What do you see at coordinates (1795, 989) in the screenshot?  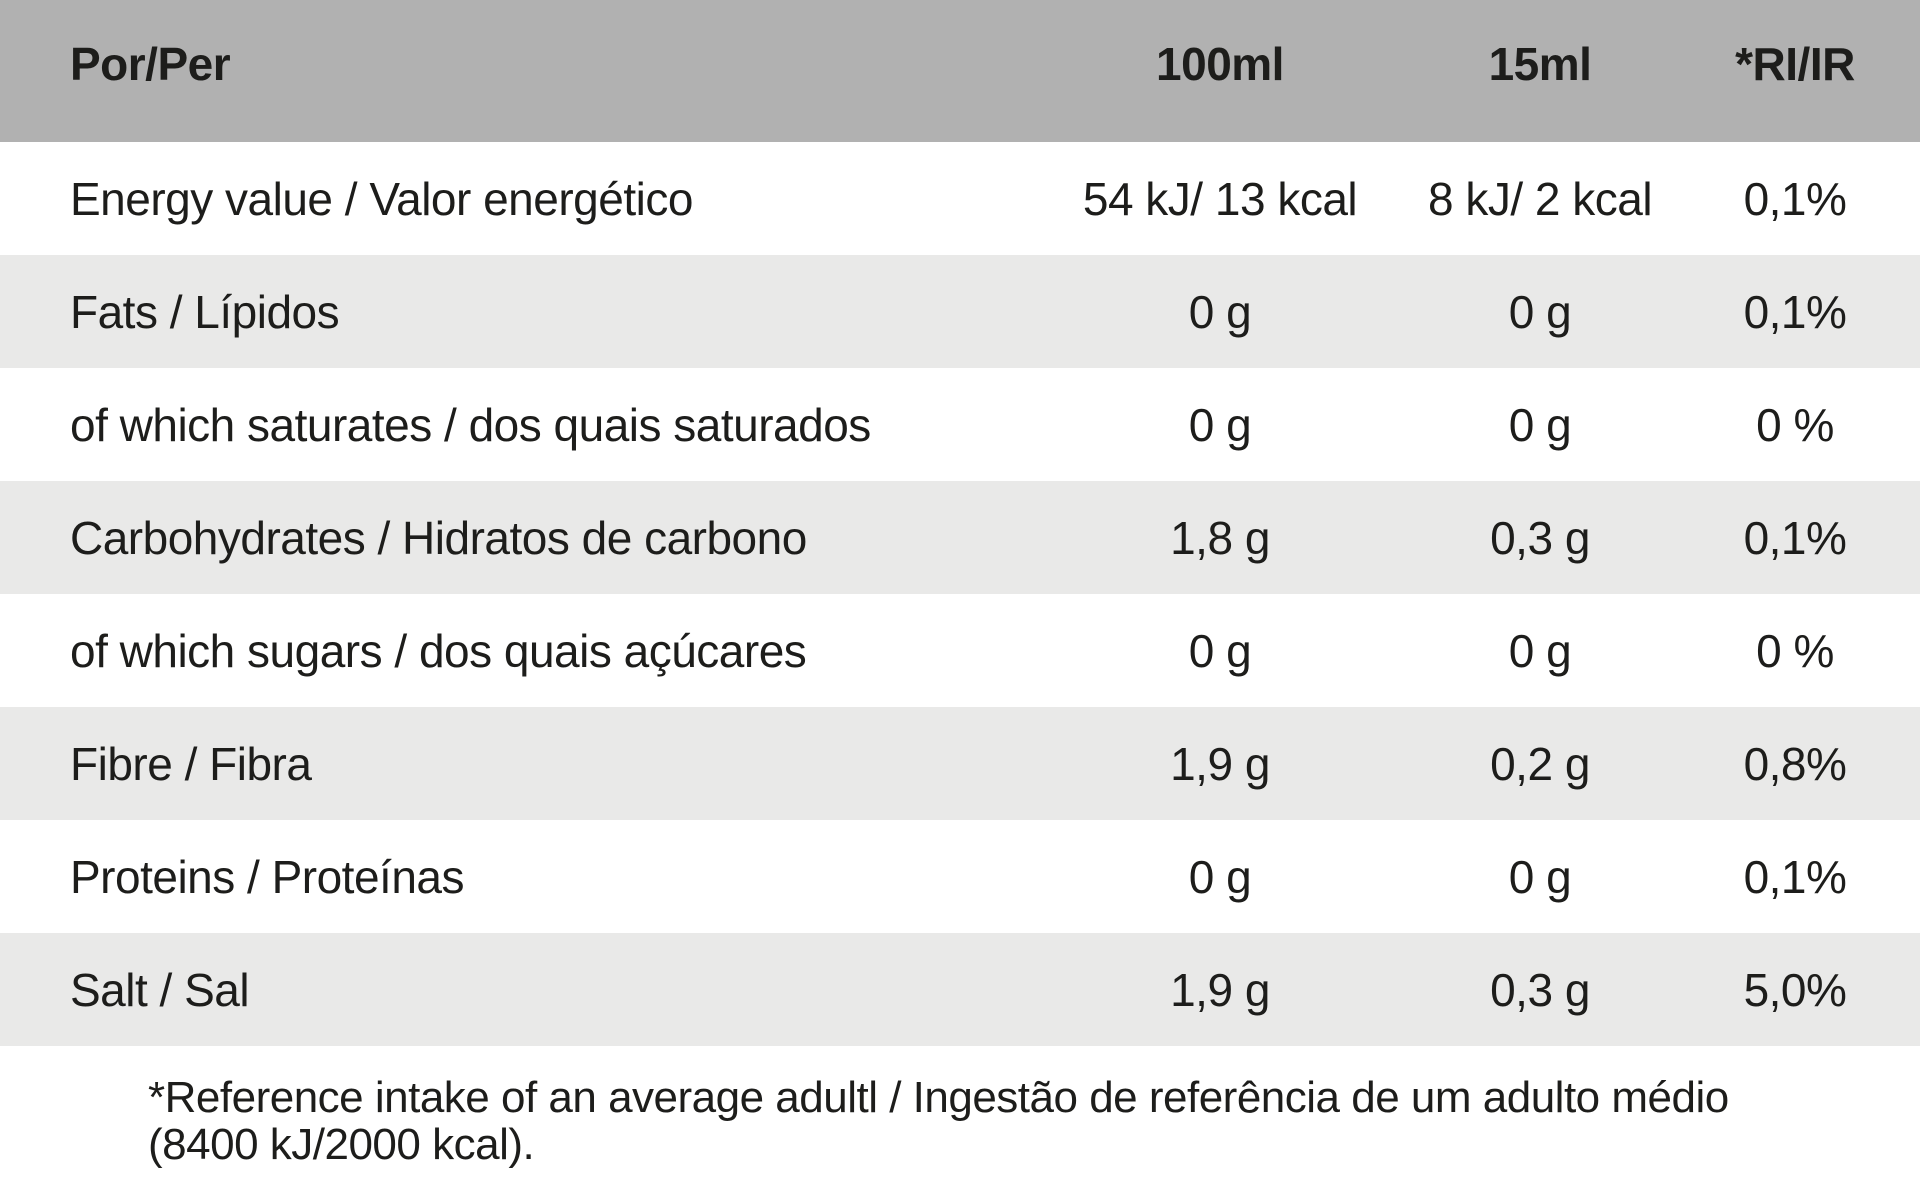 I see `value-ri-percent: 5,0%` at bounding box center [1795, 989].